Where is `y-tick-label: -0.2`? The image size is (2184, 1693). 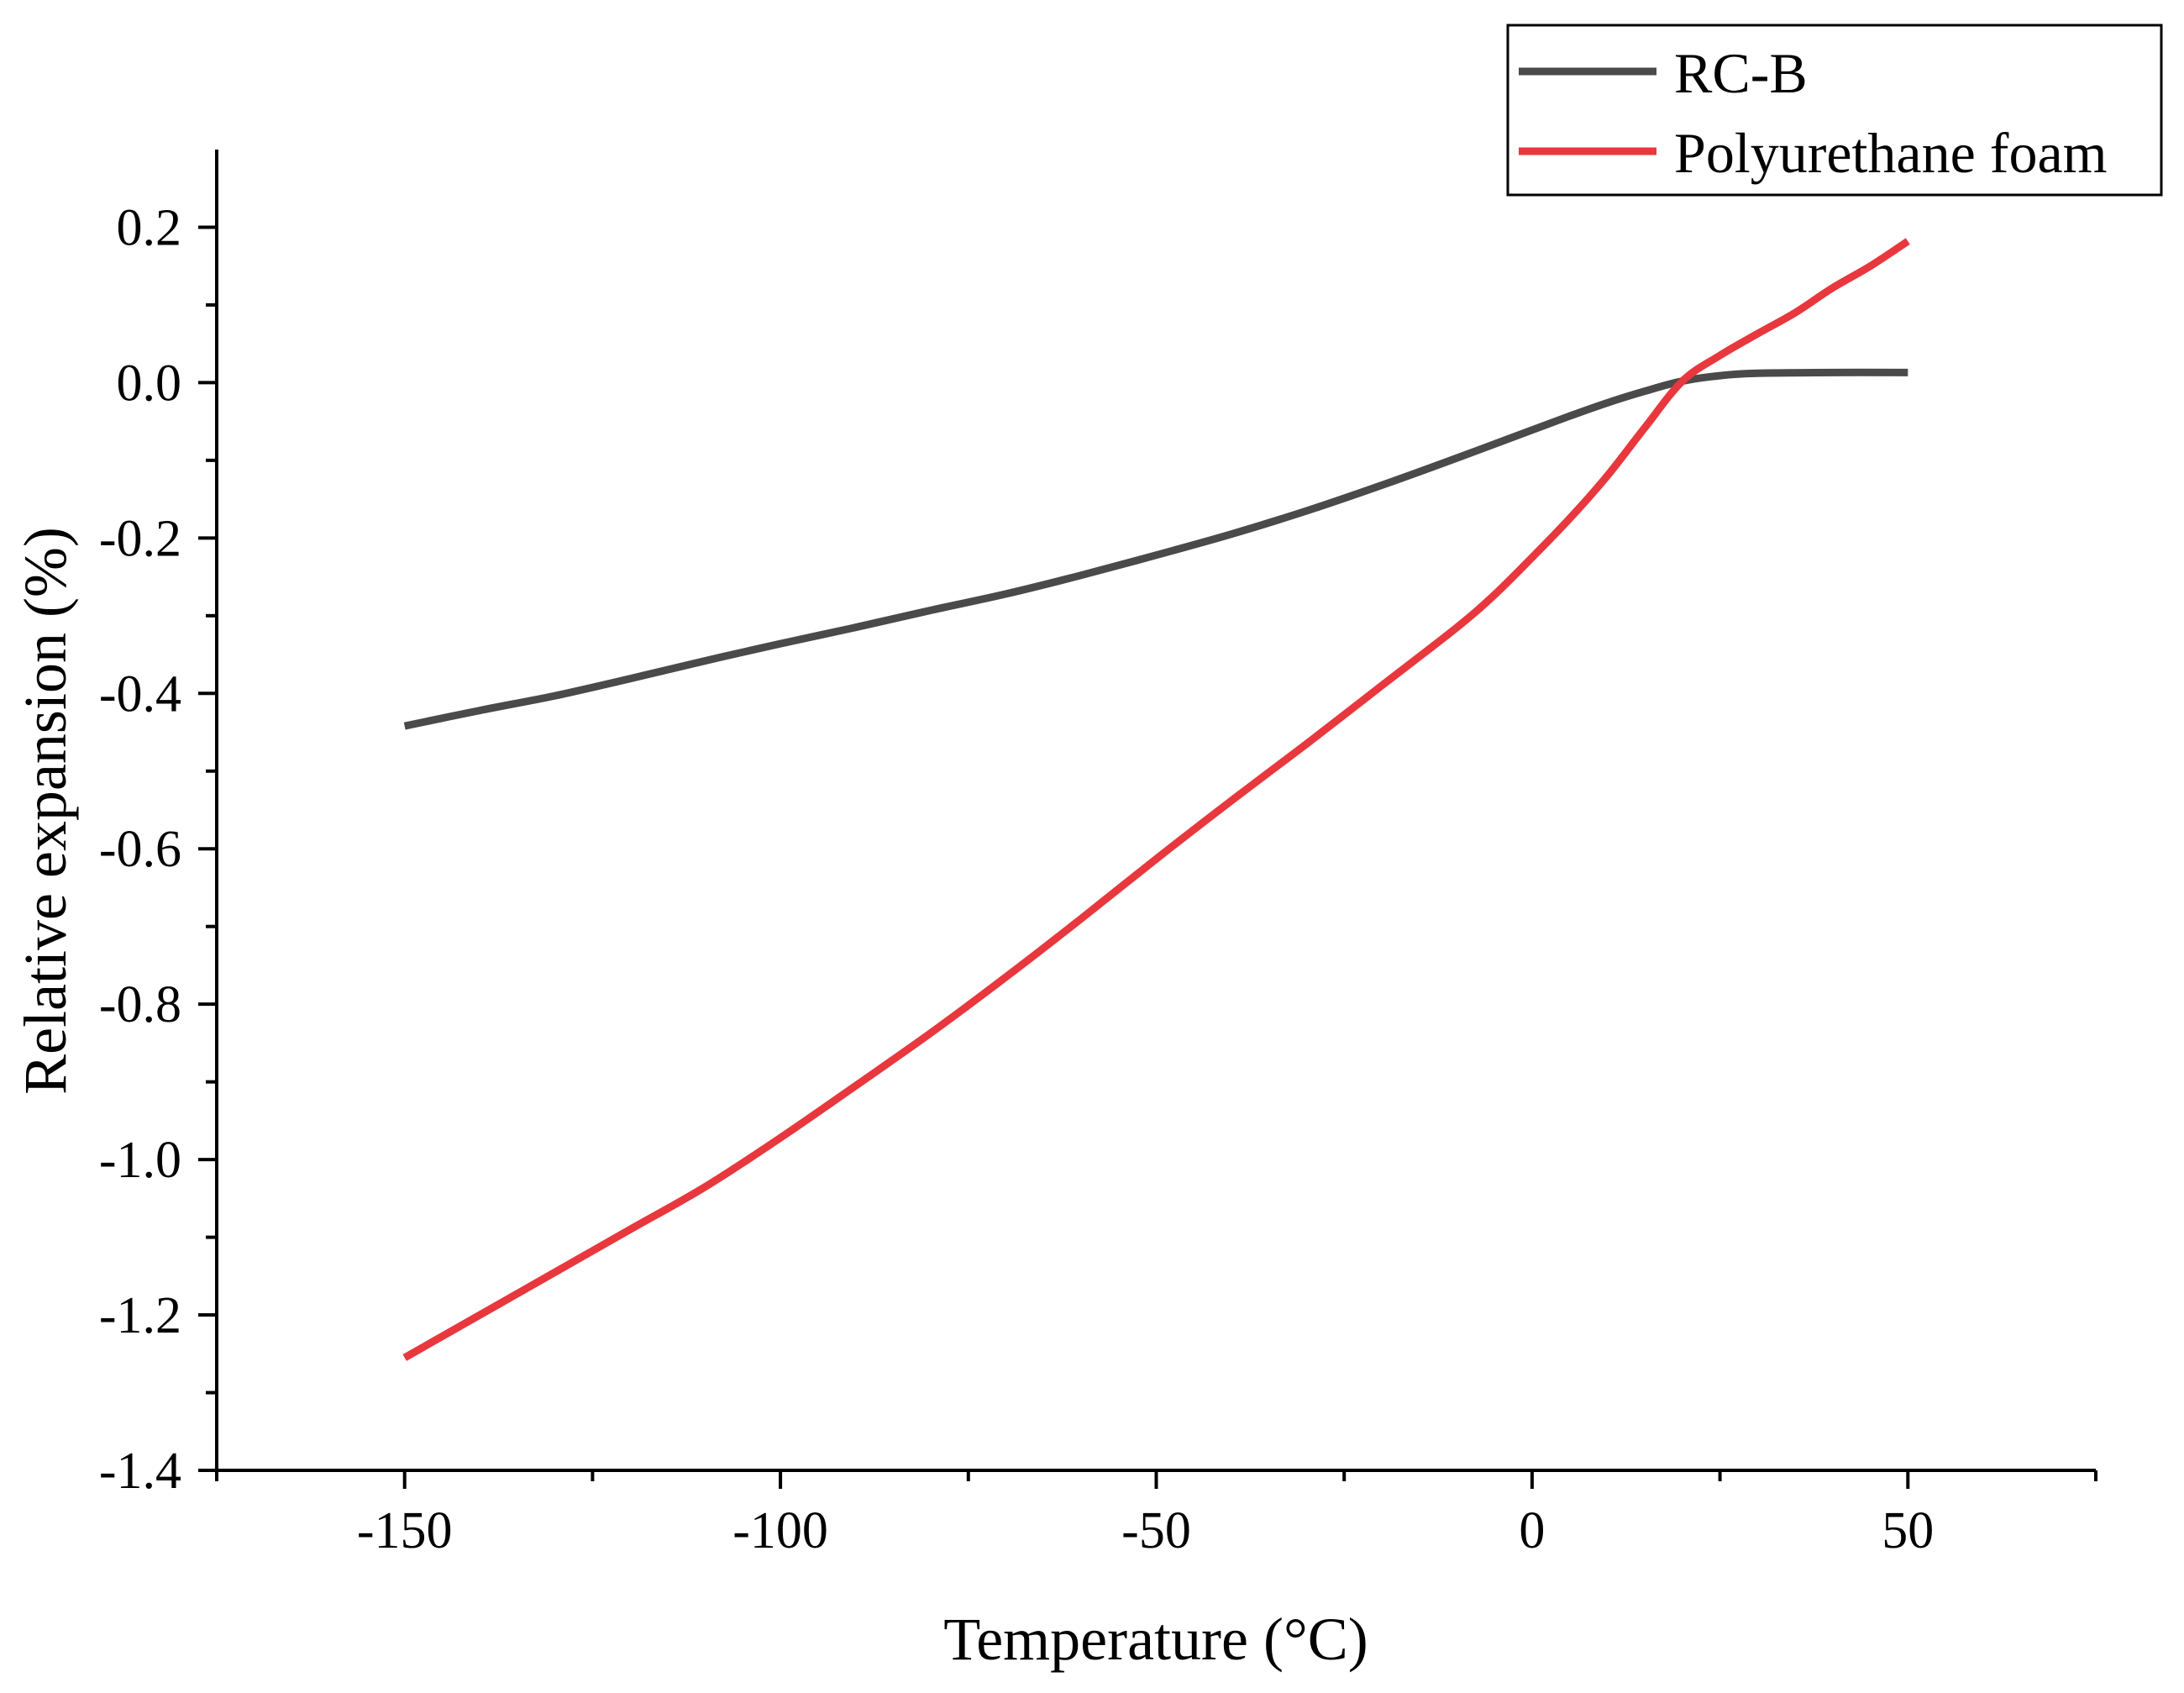
y-tick-label: -0.2 is located at coordinates (140, 538).